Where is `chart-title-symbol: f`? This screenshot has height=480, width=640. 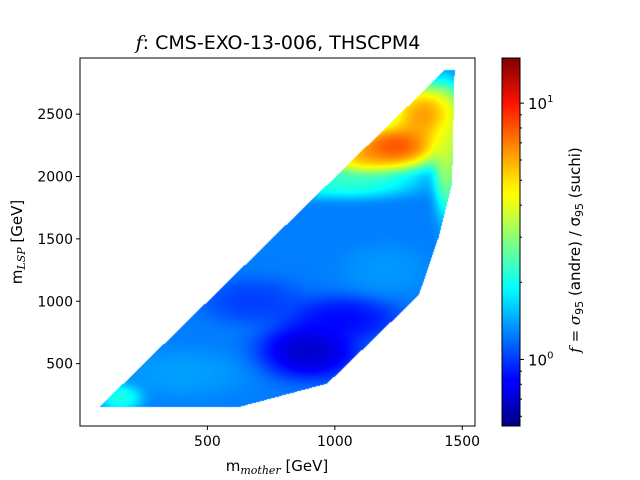
chart-title-symbol: f is located at coordinates (140, 43).